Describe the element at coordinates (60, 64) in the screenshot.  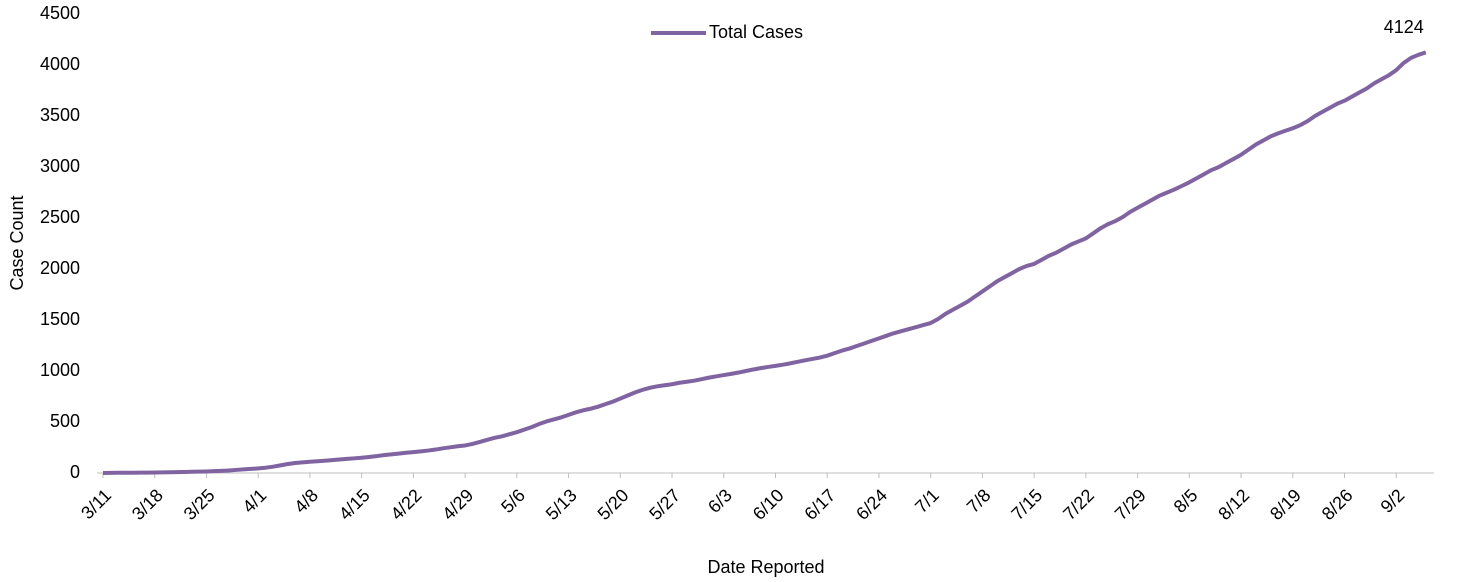
I see `y-tick-label: 4000` at that location.